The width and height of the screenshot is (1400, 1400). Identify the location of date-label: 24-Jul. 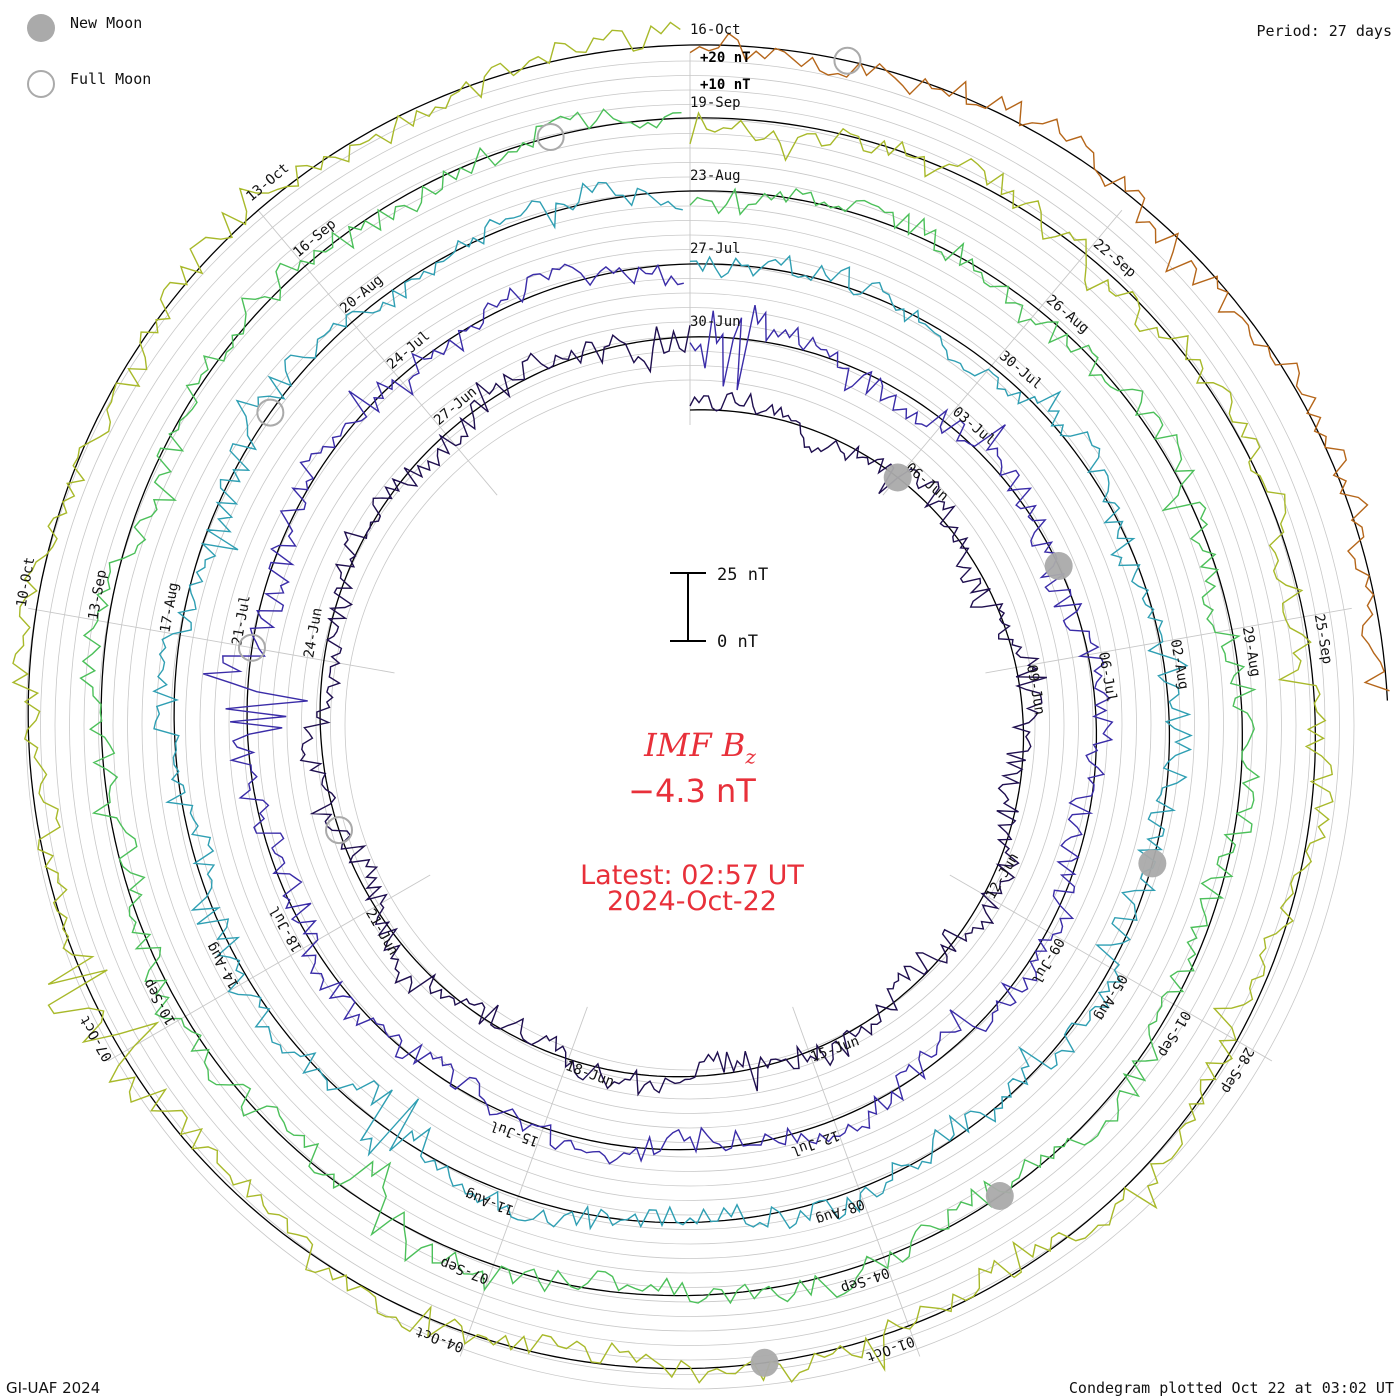
(408, 350).